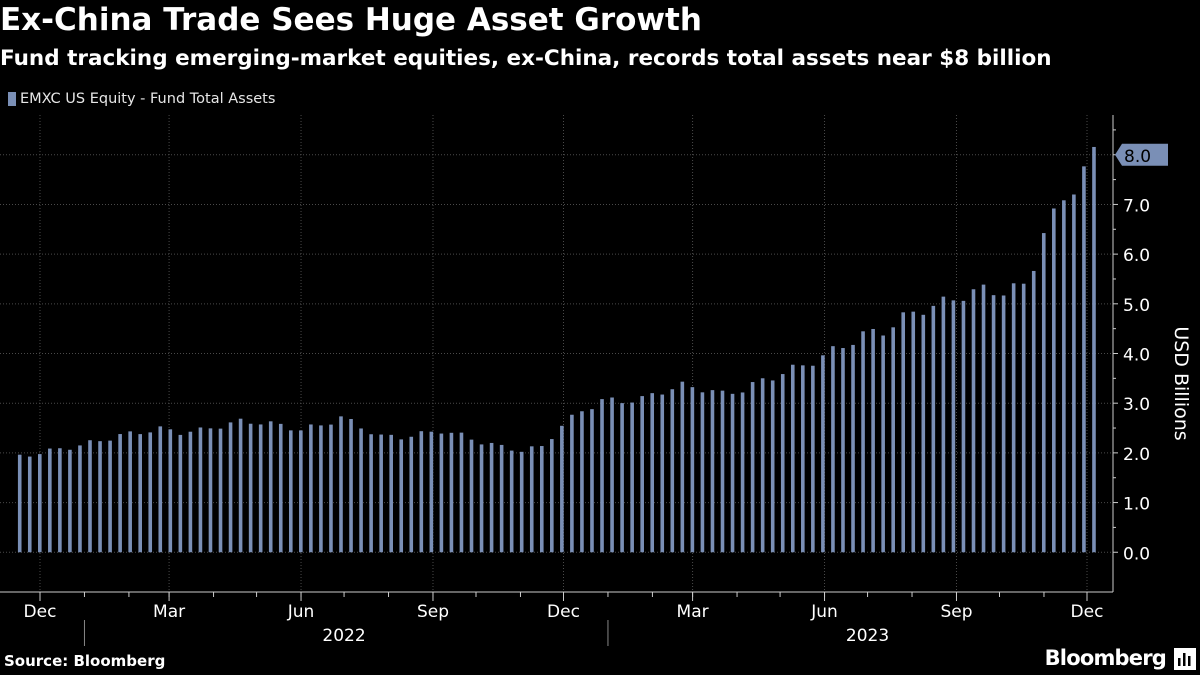 Image resolution: width=1200 pixels, height=675 pixels. Describe the element at coordinates (1185, 659) in the screenshot. I see `bloomberg-chart-icon` at that location.